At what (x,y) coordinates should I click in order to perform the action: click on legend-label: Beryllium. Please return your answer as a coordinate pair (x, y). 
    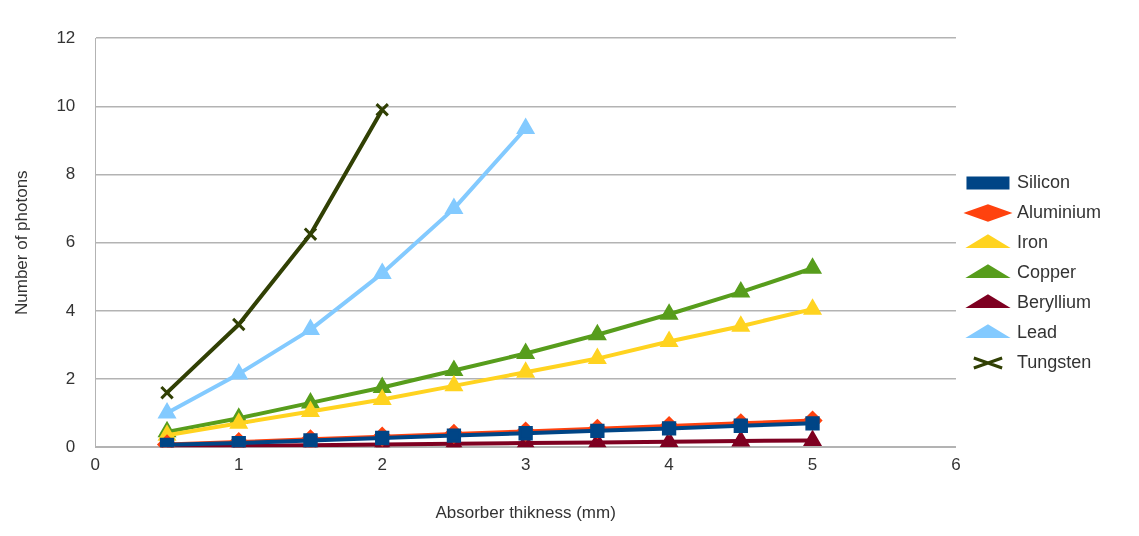
    Looking at the image, I should click on (1053, 301).